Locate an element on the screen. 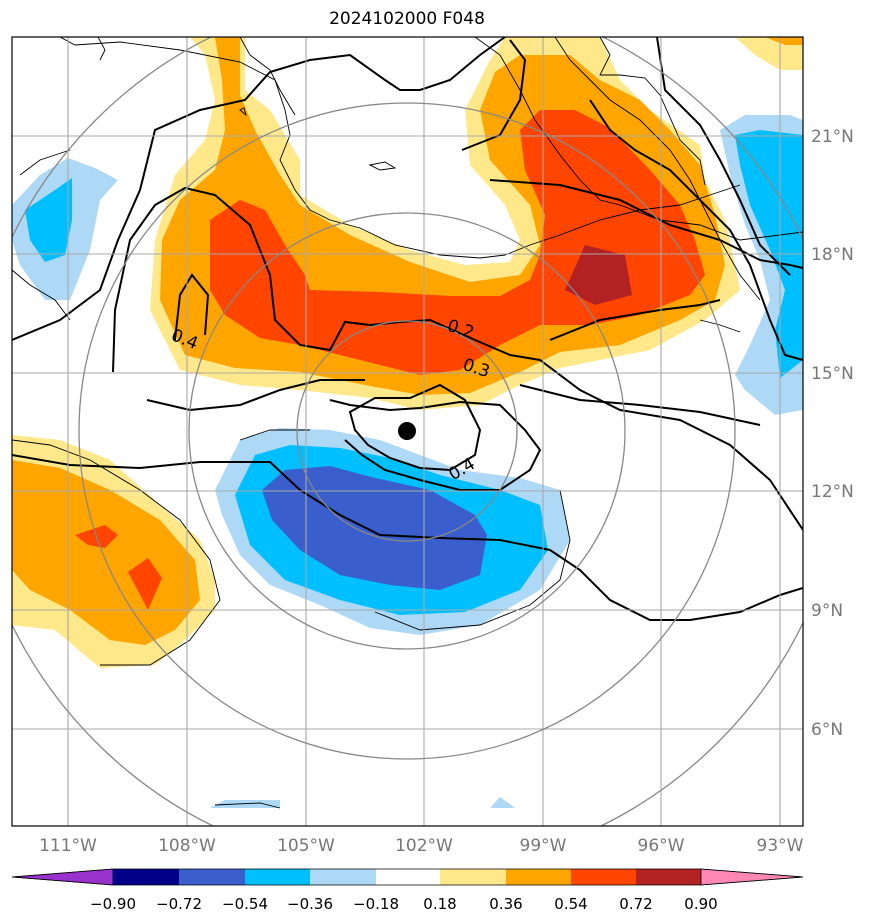  contour-east is located at coordinates (646, 224).